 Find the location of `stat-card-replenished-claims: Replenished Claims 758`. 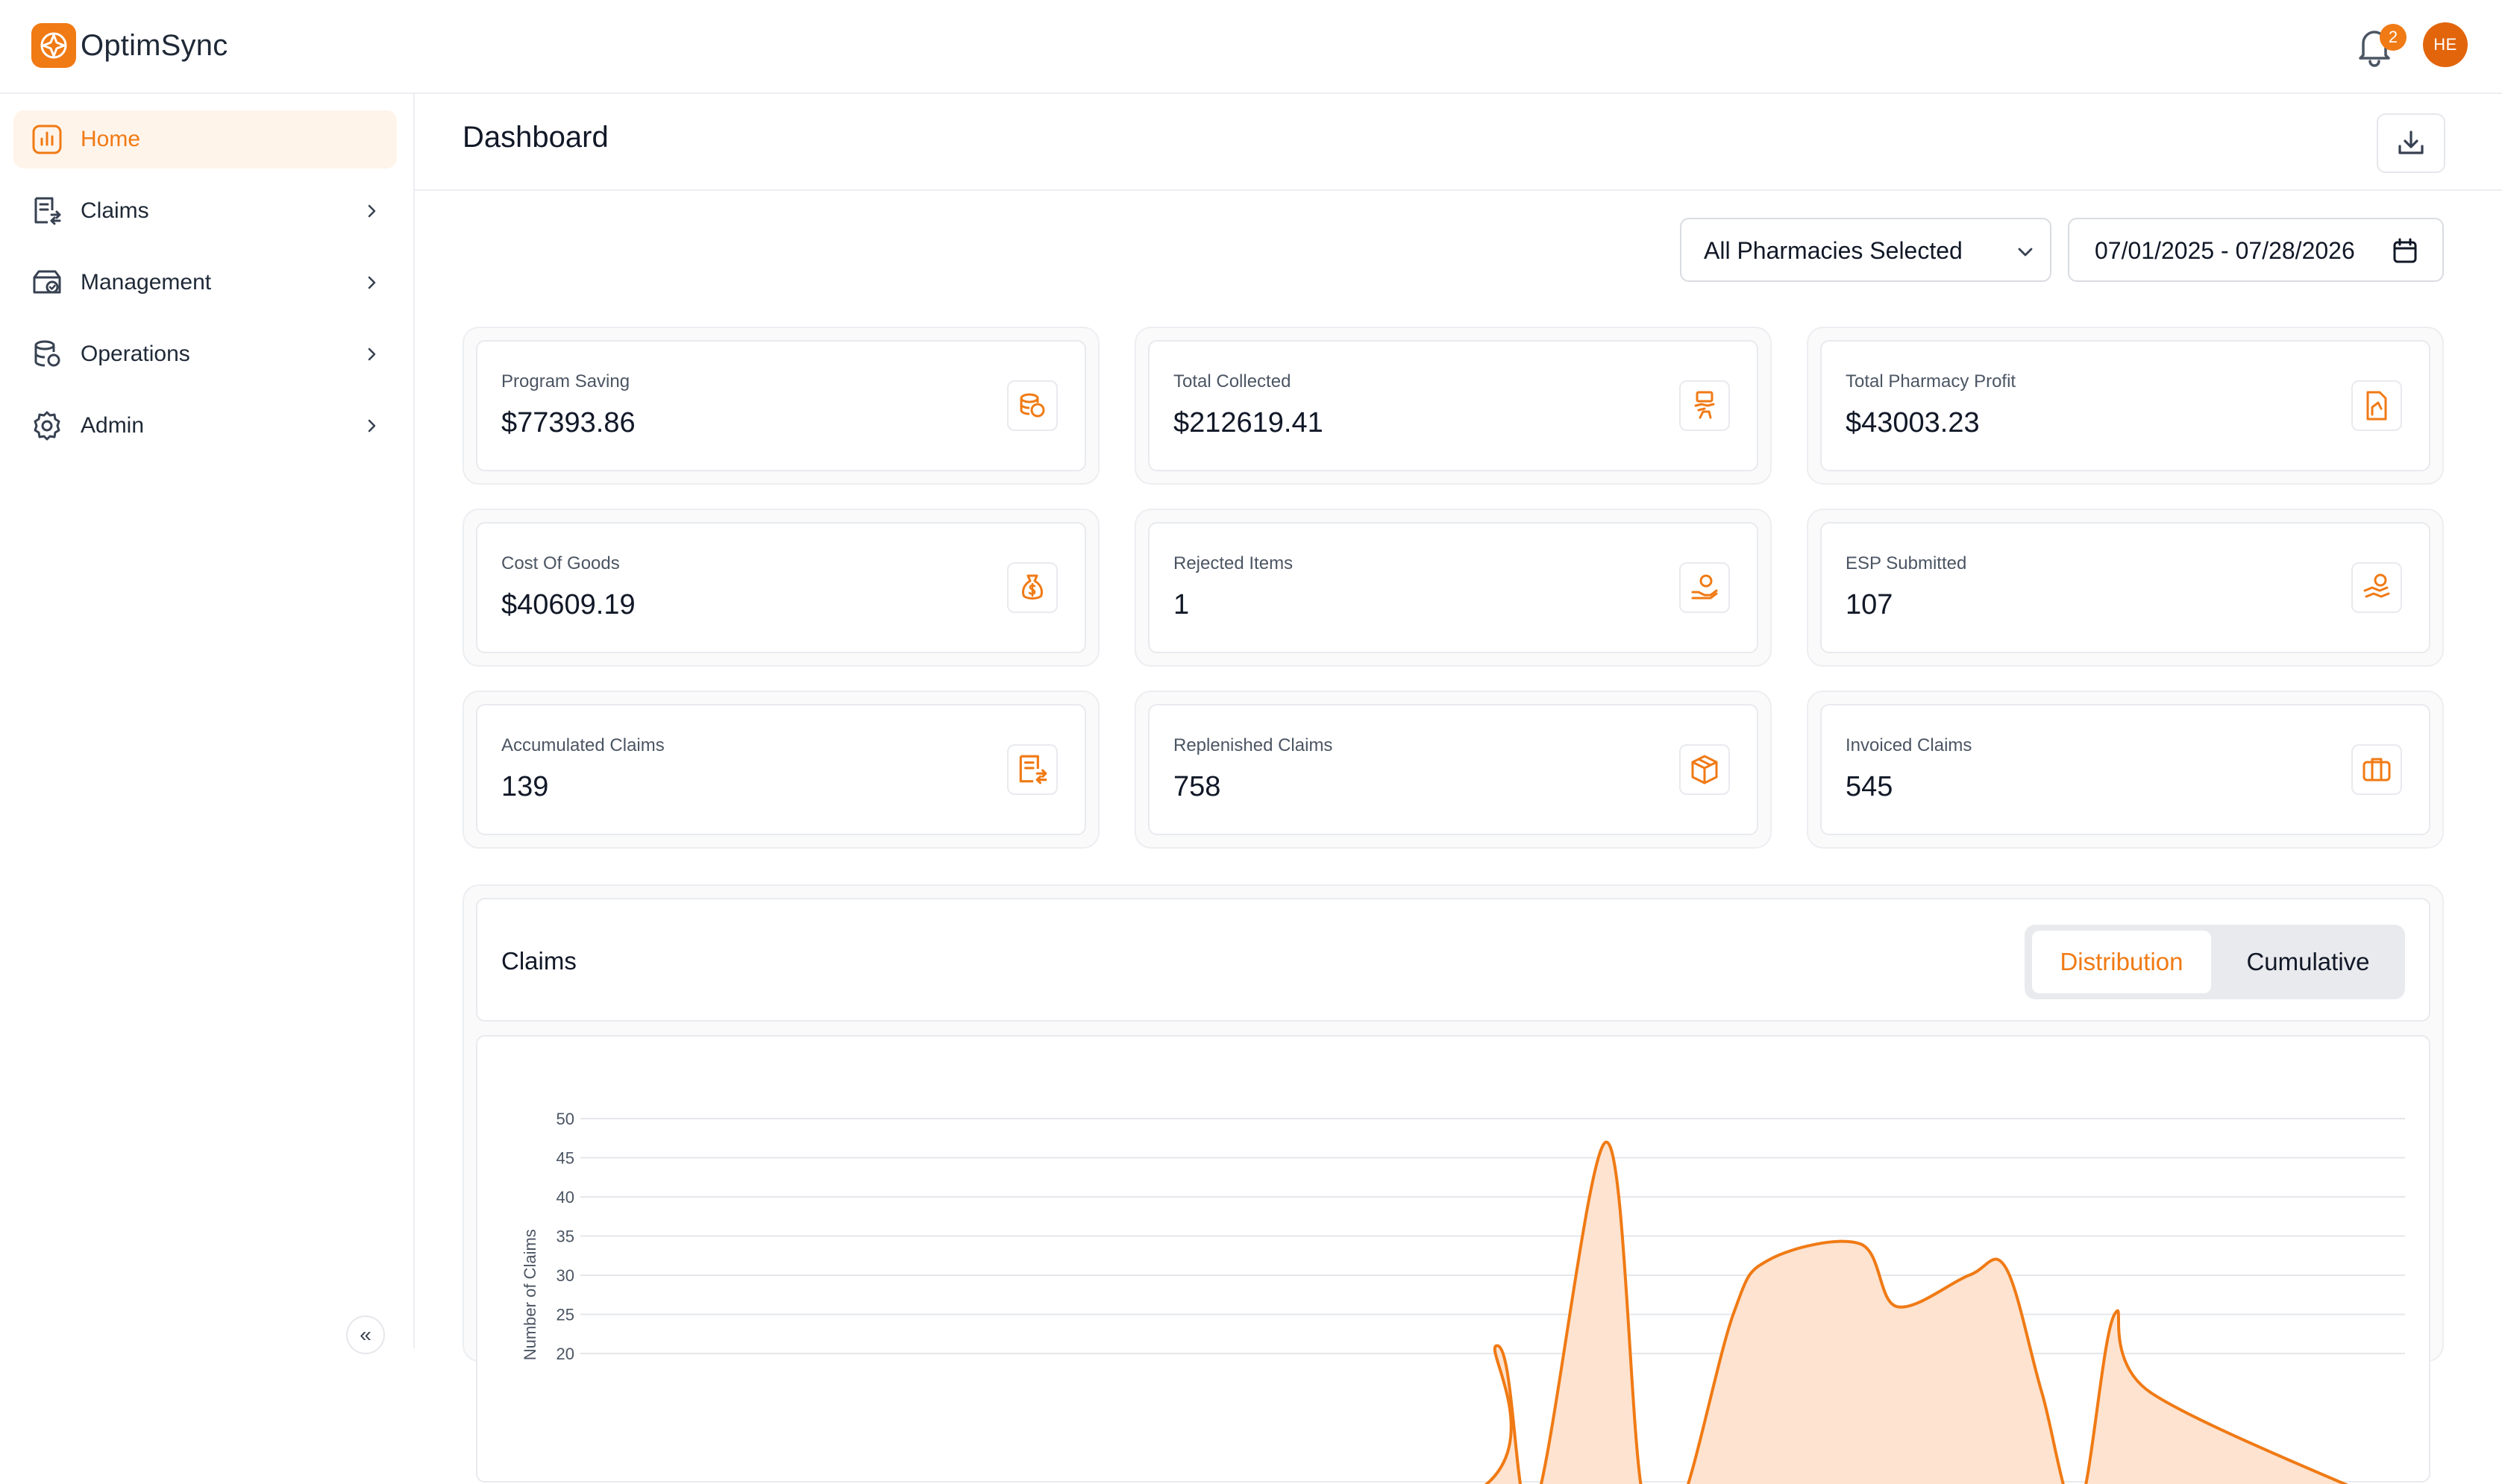

stat-card-replenished-claims: Replenished Claims 758 is located at coordinates (1453, 770).